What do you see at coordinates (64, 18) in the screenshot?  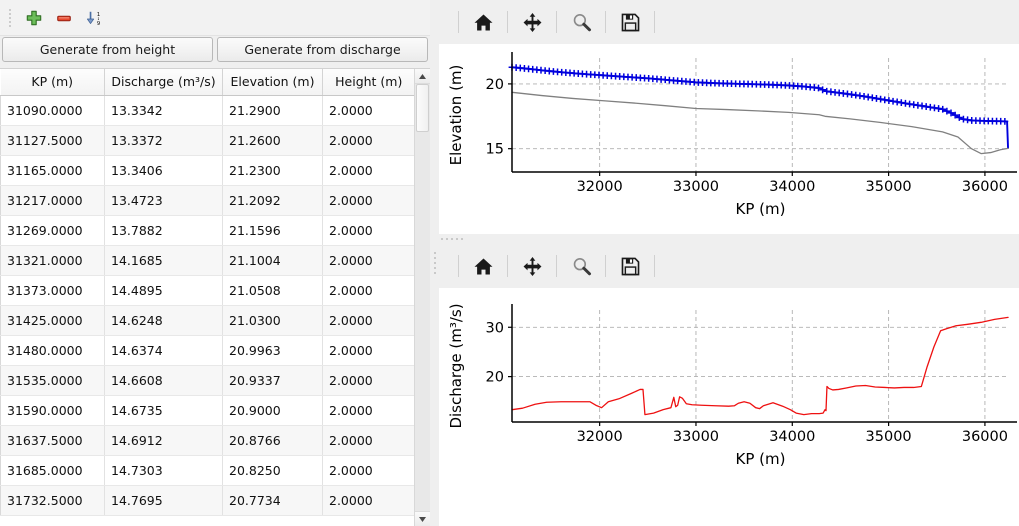 I see `remove-row-icon` at bounding box center [64, 18].